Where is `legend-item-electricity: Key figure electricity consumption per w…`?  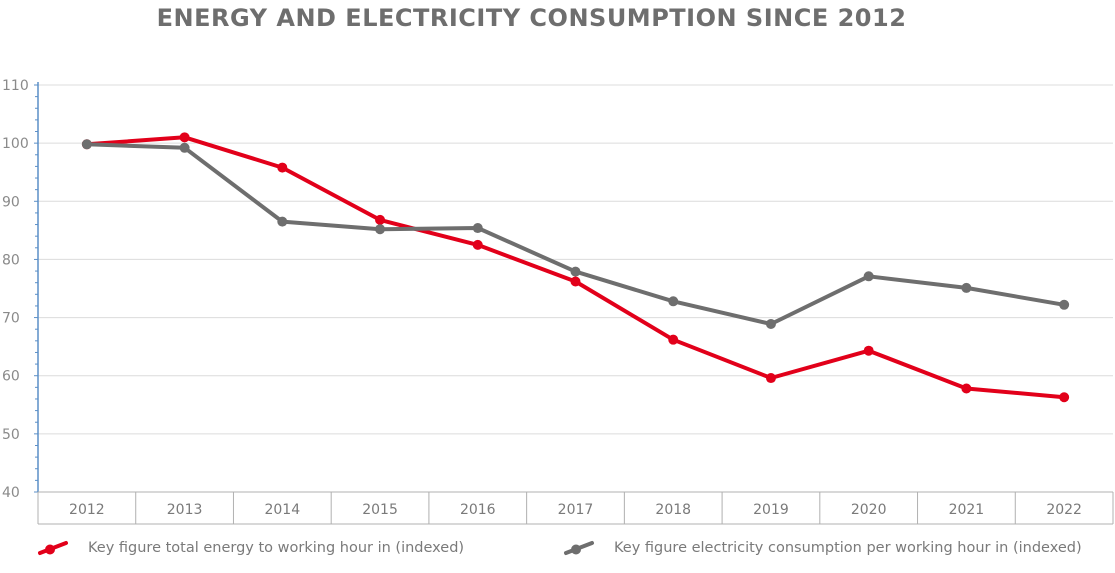
legend-item-electricity: Key figure electricity consumption per w… is located at coordinates (822, 548).